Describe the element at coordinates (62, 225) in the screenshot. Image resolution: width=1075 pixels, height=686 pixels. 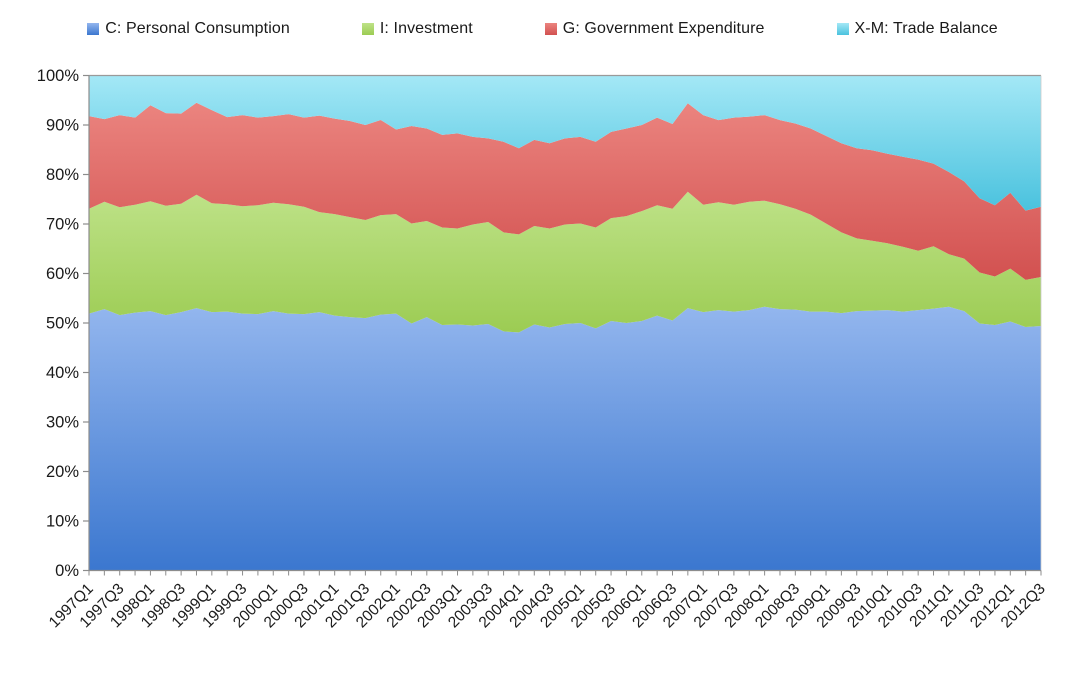
I see `y-tick-label: 70%` at that location.